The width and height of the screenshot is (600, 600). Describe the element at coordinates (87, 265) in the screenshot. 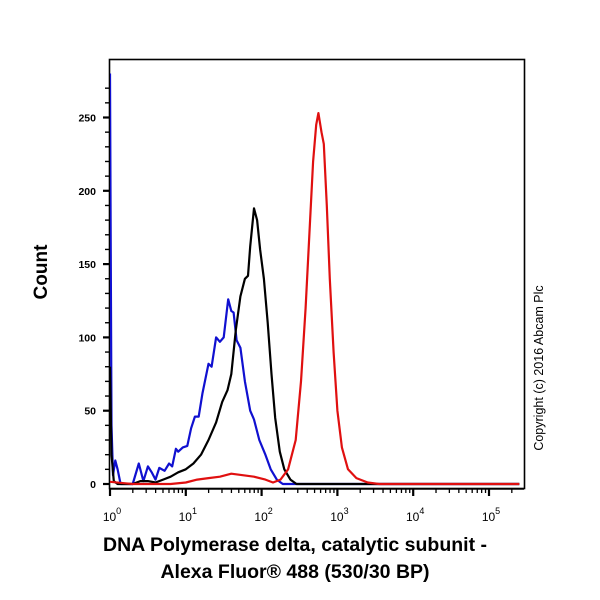

I see `y-tick-label: 150` at that location.